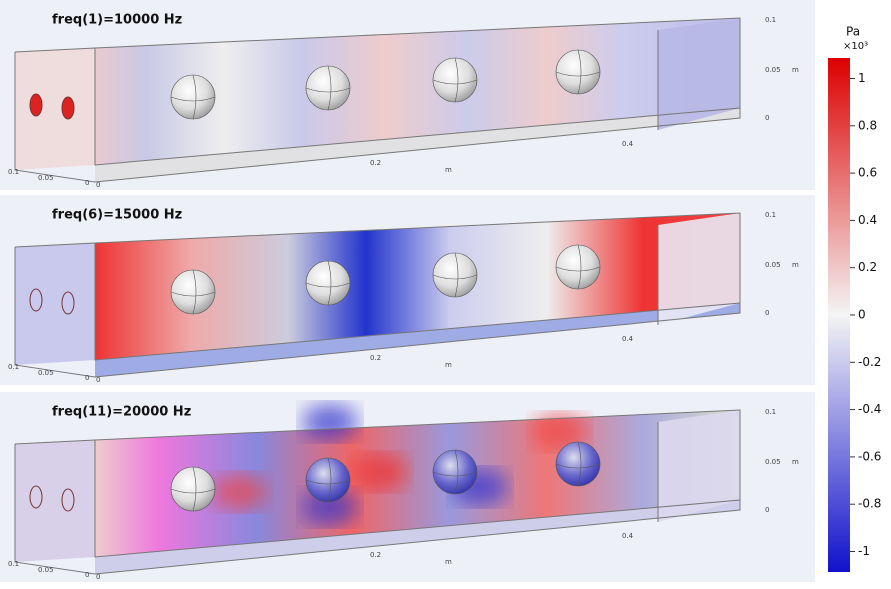  Describe the element at coordinates (839, 315) in the screenshot. I see `colorbar` at that location.